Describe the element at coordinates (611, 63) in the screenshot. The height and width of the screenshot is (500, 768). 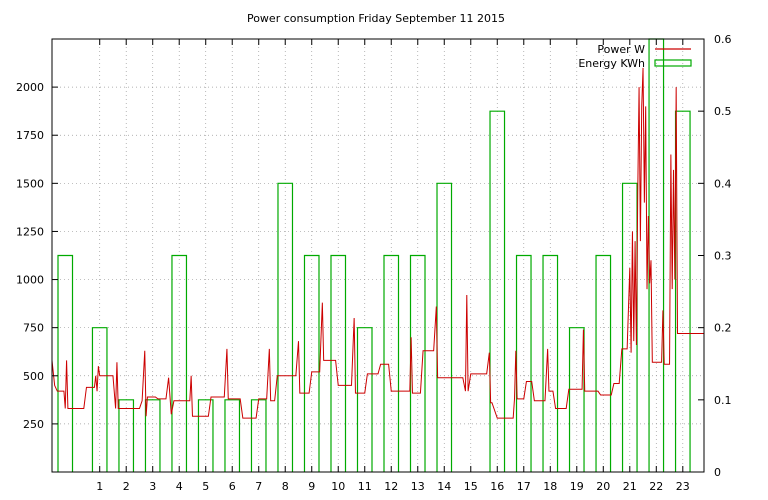
I see `legend-label-energy: Energy KWh` at that location.